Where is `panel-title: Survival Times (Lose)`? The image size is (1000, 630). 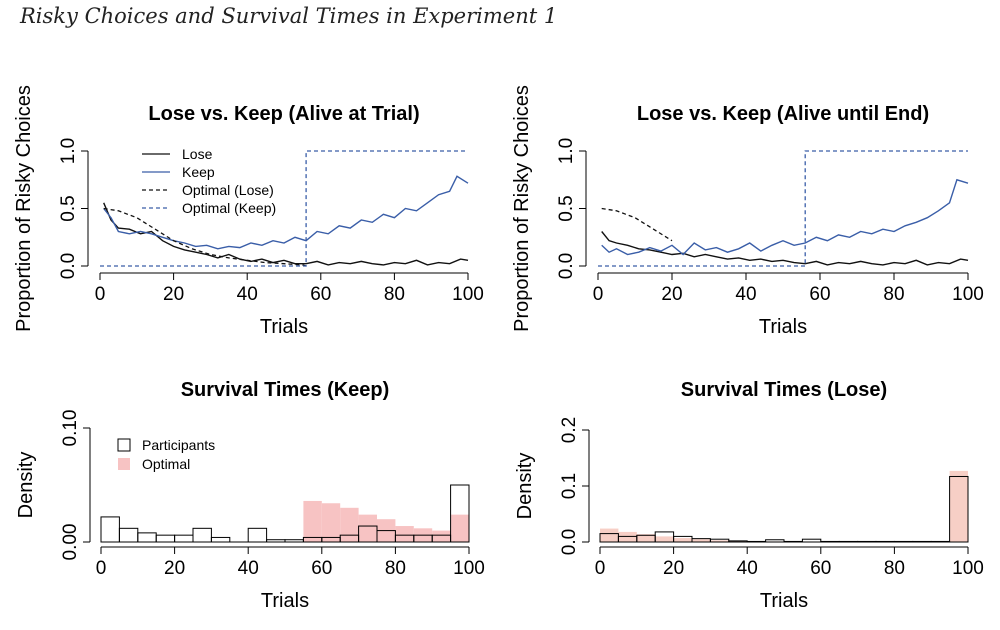 panel-title: Survival Times (Lose) is located at coordinates (784, 390).